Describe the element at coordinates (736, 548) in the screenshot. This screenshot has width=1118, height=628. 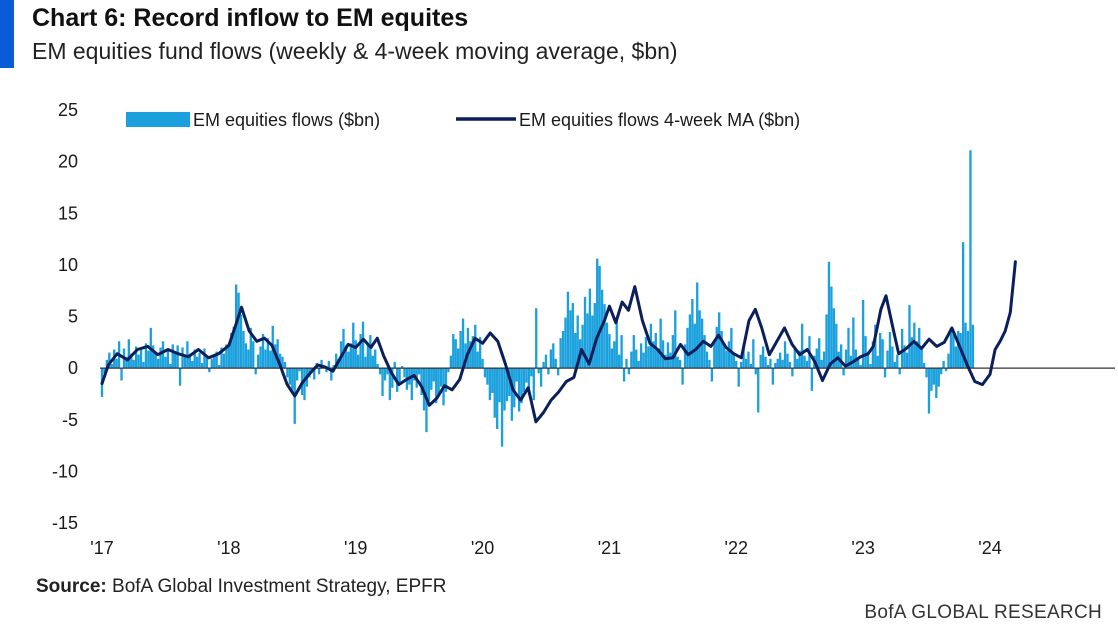
I see `x-tick-label: '22` at that location.